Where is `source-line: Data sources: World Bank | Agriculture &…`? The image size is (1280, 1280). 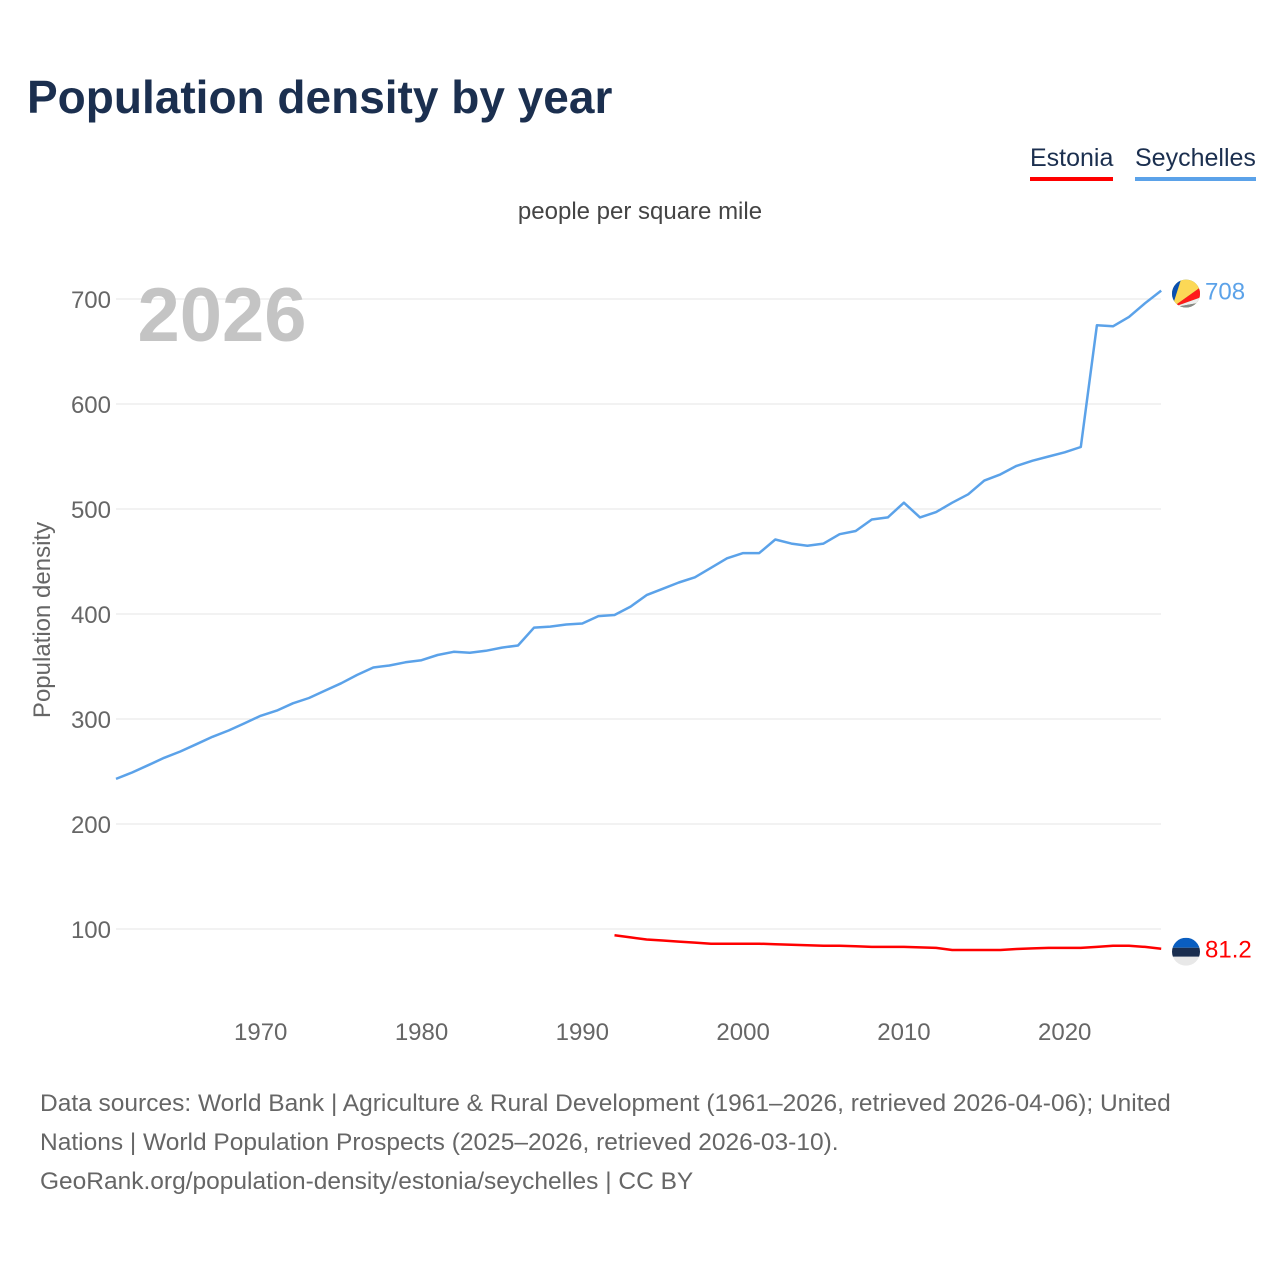
source-line: Data sources: World Bank | Agriculture &… is located at coordinates (605, 1123).